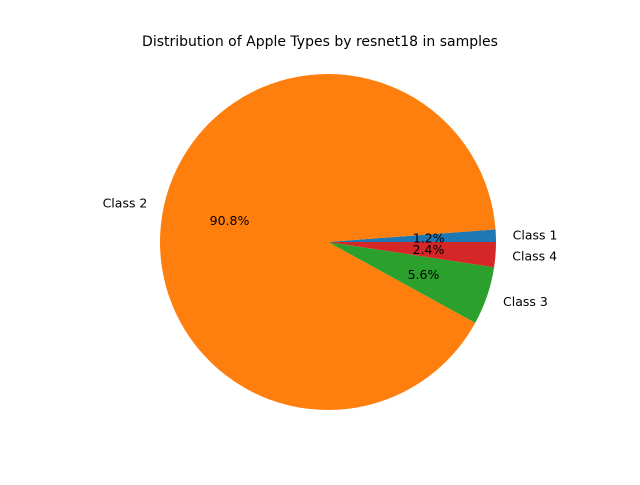 This screenshot has width=640, height=485. I want to click on slice-label-class-1: Class 1, so click(535, 235).